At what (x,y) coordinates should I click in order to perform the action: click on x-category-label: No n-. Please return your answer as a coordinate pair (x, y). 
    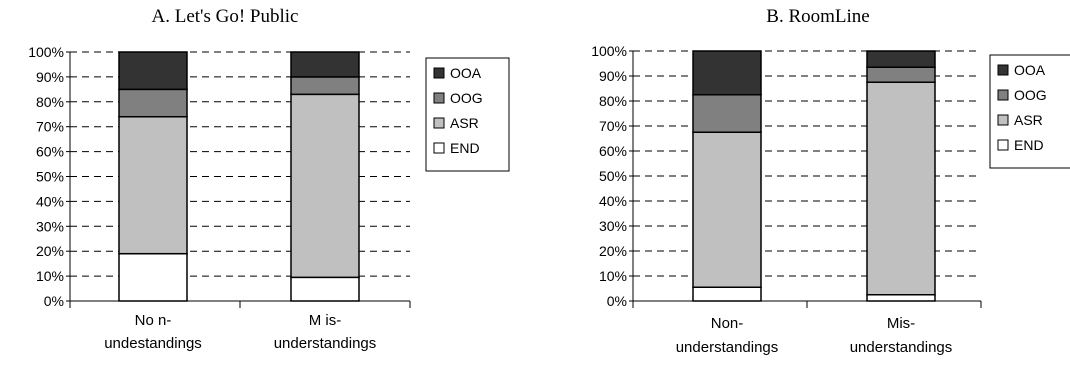
    Looking at the image, I should click on (153, 320).